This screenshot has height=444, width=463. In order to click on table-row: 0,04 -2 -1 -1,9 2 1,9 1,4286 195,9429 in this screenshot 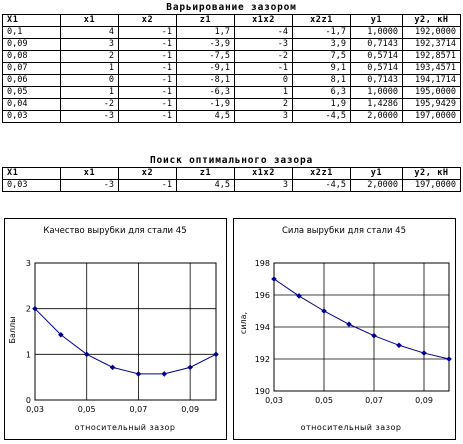, I will do `click(231, 104)`.